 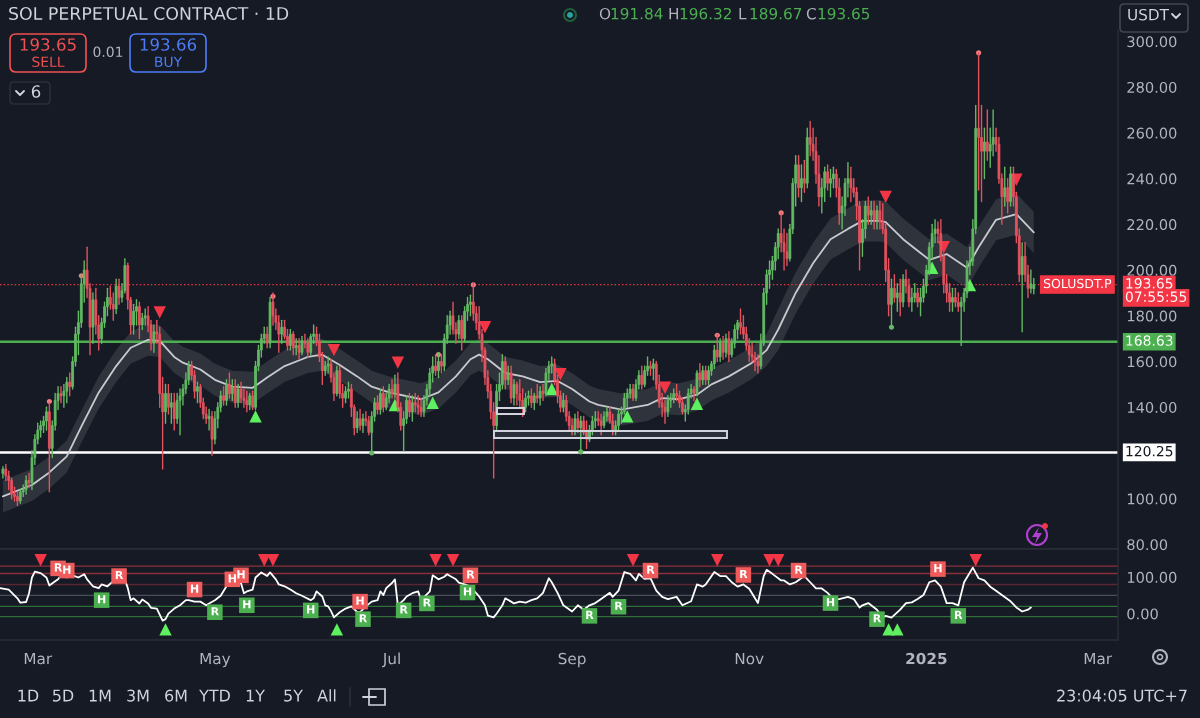 What do you see at coordinates (1152, 577) in the screenshot?
I see `y-tick-label: 100.00` at bounding box center [1152, 577].